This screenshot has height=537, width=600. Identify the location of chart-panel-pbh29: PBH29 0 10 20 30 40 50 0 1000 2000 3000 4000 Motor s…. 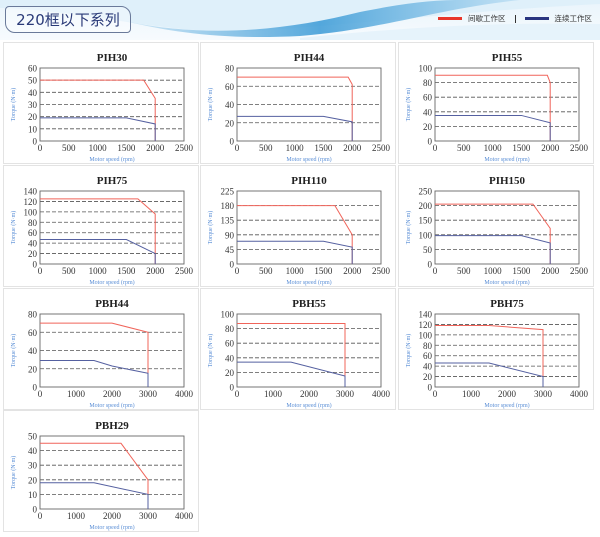
(101, 471).